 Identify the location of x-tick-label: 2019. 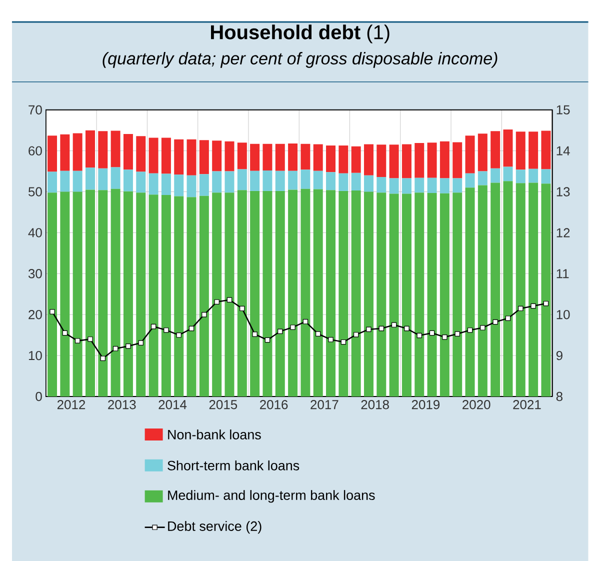
(426, 405).